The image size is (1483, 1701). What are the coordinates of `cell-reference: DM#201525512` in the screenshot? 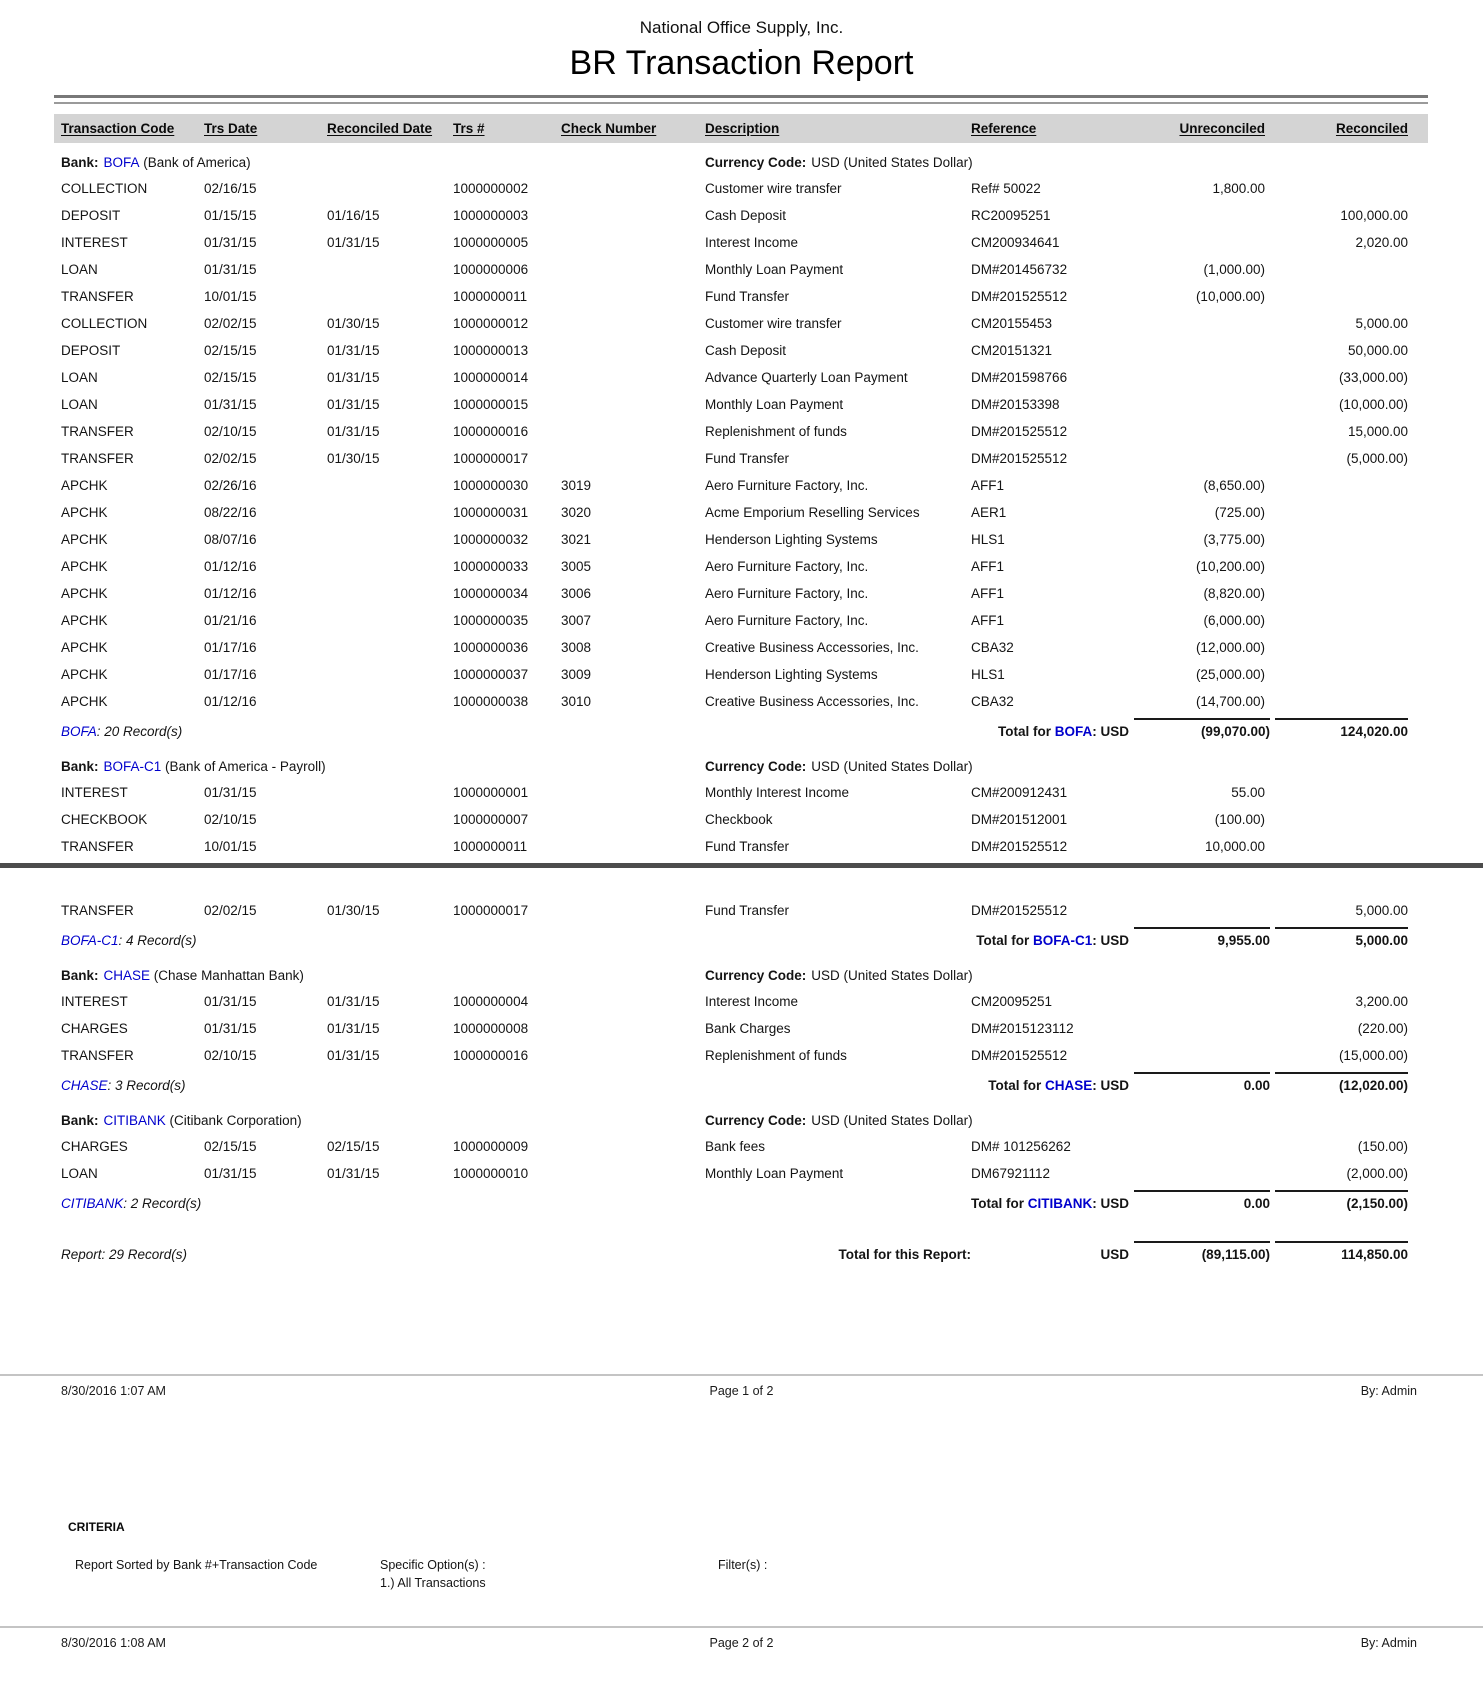 It's located at (1019, 296).